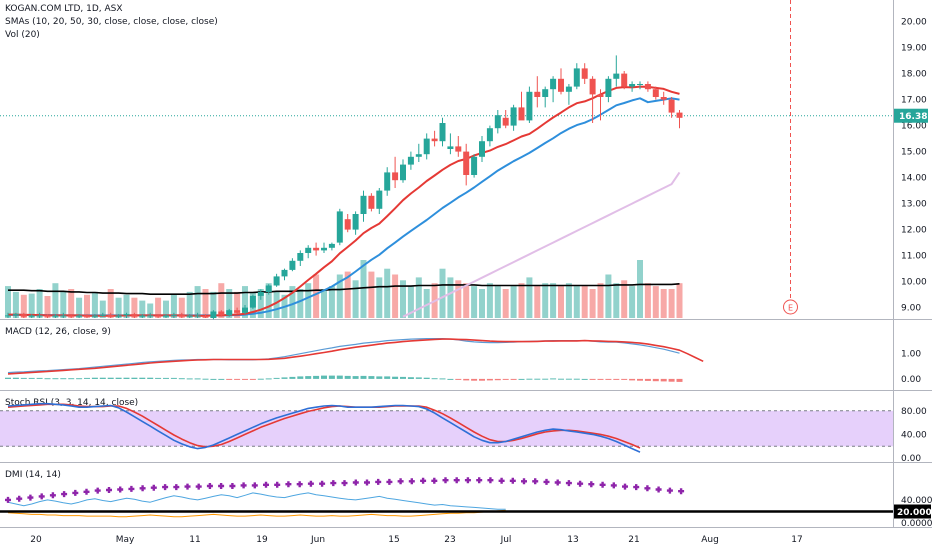  Describe the element at coordinates (58, 332) in the screenshot. I see `macd-legend: MACD (12, 26, close, 9)` at that location.